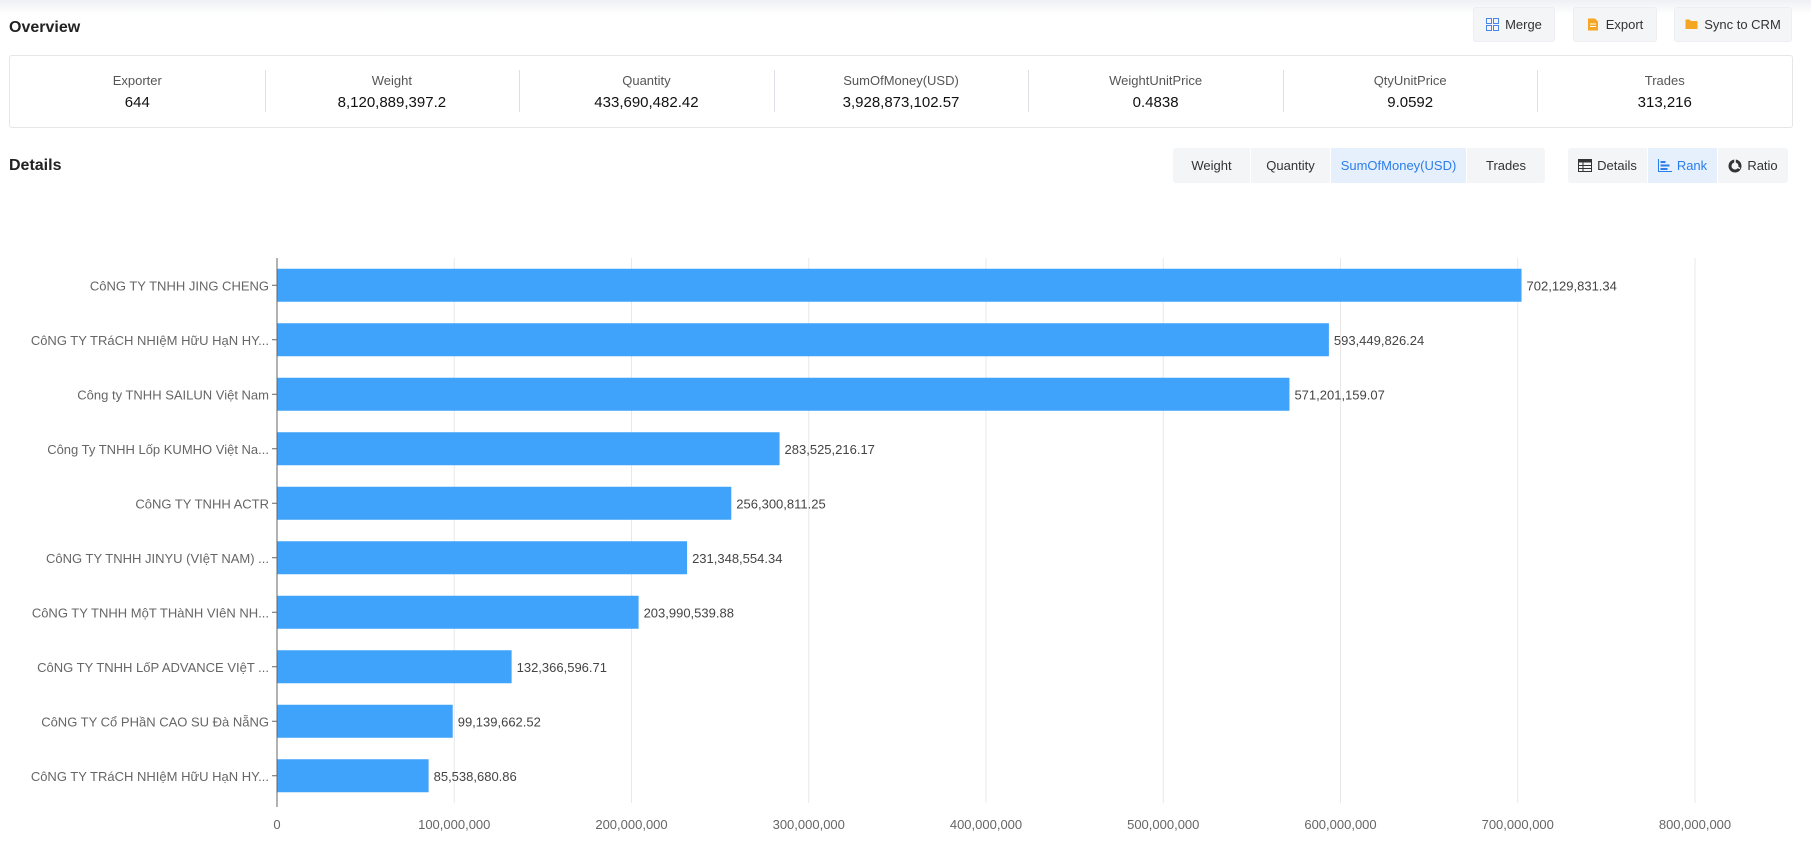 This screenshot has height=843, width=1811. Describe the element at coordinates (1339, 394) in the screenshot. I see `bar-value-label: 571,201,159.07` at that location.